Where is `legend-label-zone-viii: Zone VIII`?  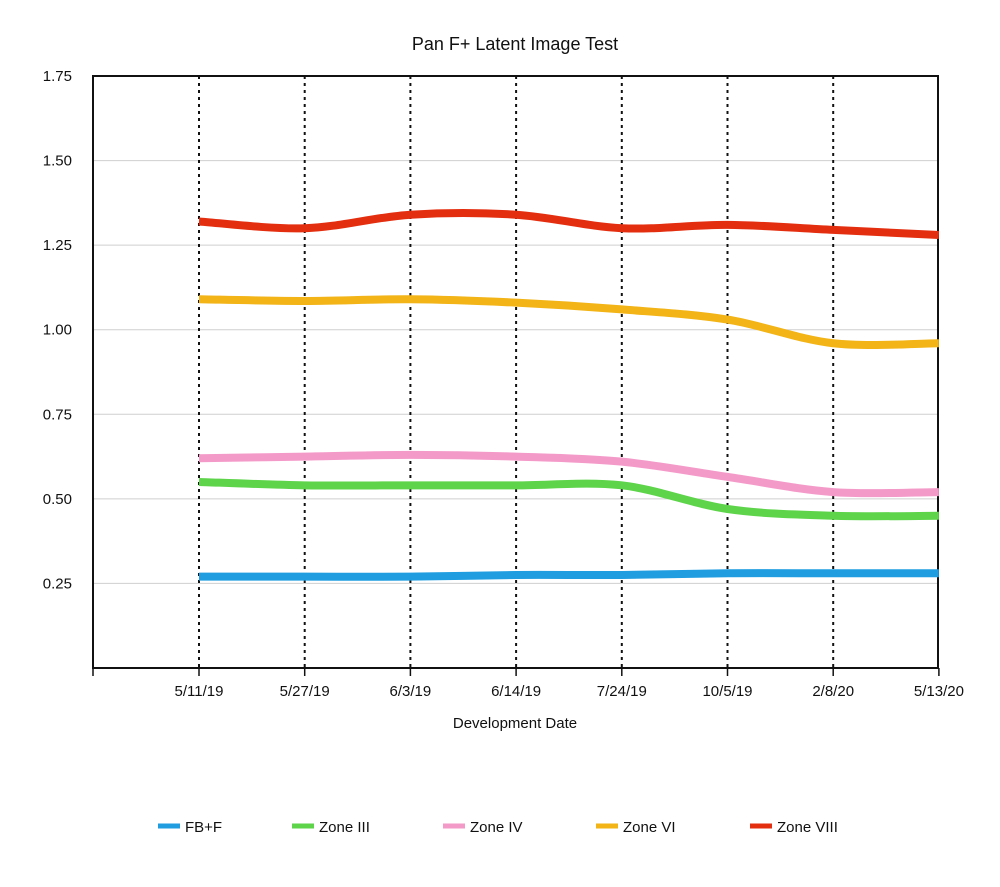 legend-label-zone-viii: Zone VIII is located at coordinates (807, 827).